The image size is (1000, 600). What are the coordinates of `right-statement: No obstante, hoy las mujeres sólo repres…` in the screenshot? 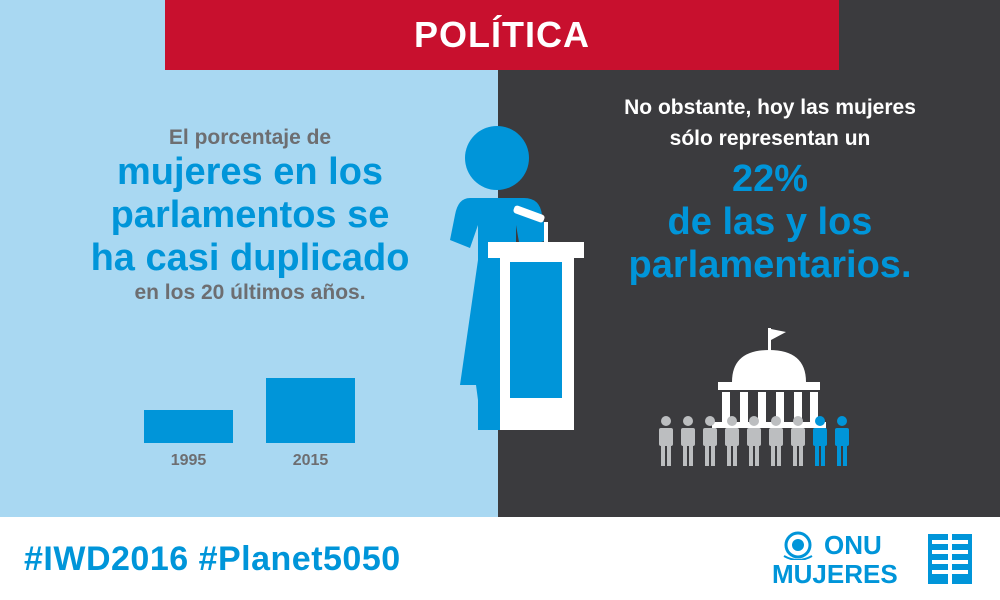 It's located at (770, 189).